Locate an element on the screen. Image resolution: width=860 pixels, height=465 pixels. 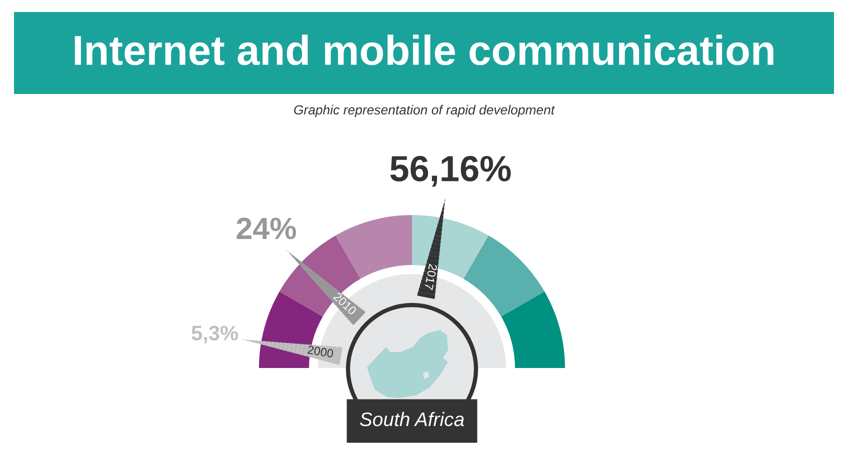
chart-subtitle: Graphic representation of rapid development is located at coordinates (425, 111).